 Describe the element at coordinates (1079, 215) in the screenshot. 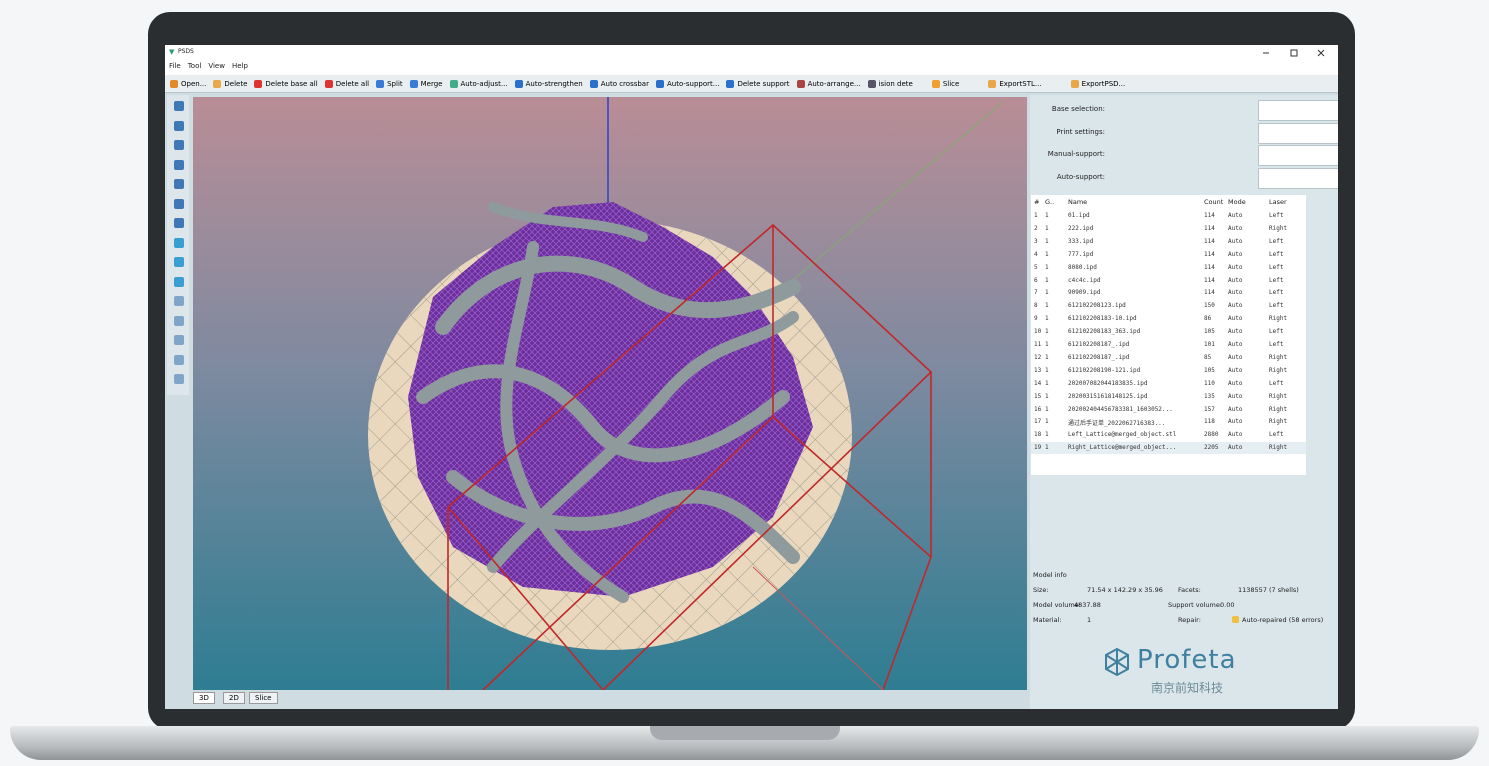

I see `table-cell: 01.ipd` at that location.